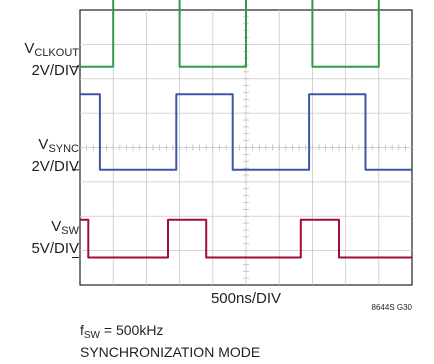  I want to click on channel-label-clkout: VCLKOUT 2V/DIV, so click(41, 60).